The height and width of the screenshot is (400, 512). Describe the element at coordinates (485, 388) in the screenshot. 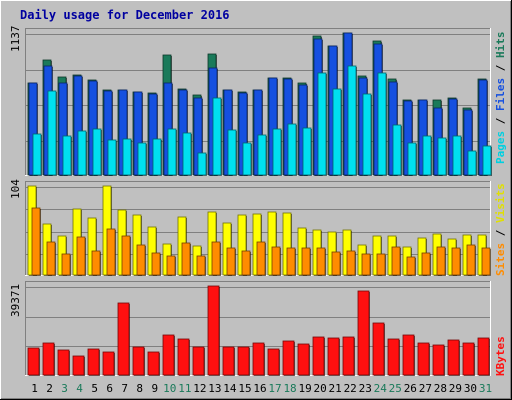

I see `x-tick-label-31: 31` at that location.